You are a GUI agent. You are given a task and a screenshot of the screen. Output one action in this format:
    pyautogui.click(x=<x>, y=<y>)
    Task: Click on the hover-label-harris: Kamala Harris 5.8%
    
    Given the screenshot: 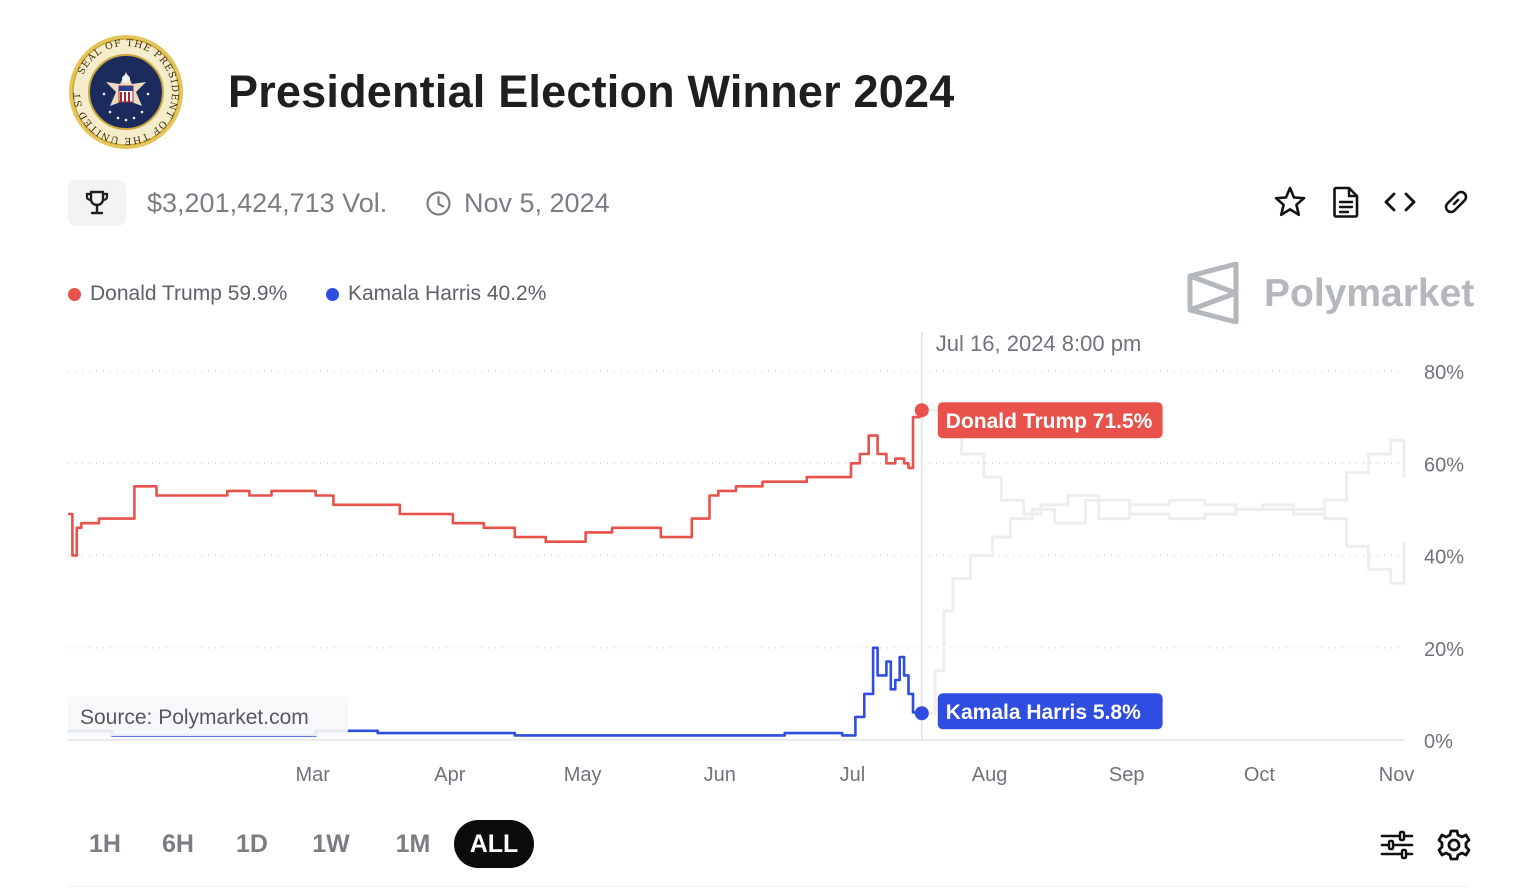 What is the action you would take?
    pyautogui.click(x=1043, y=712)
    